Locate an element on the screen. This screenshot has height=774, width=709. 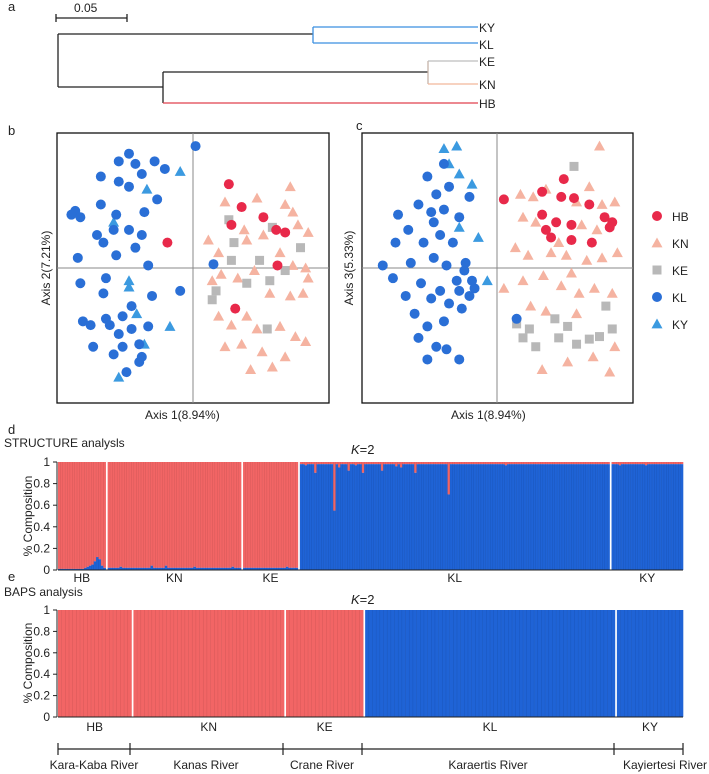
baps-k-label: K=2 is located at coordinates (363, 599).